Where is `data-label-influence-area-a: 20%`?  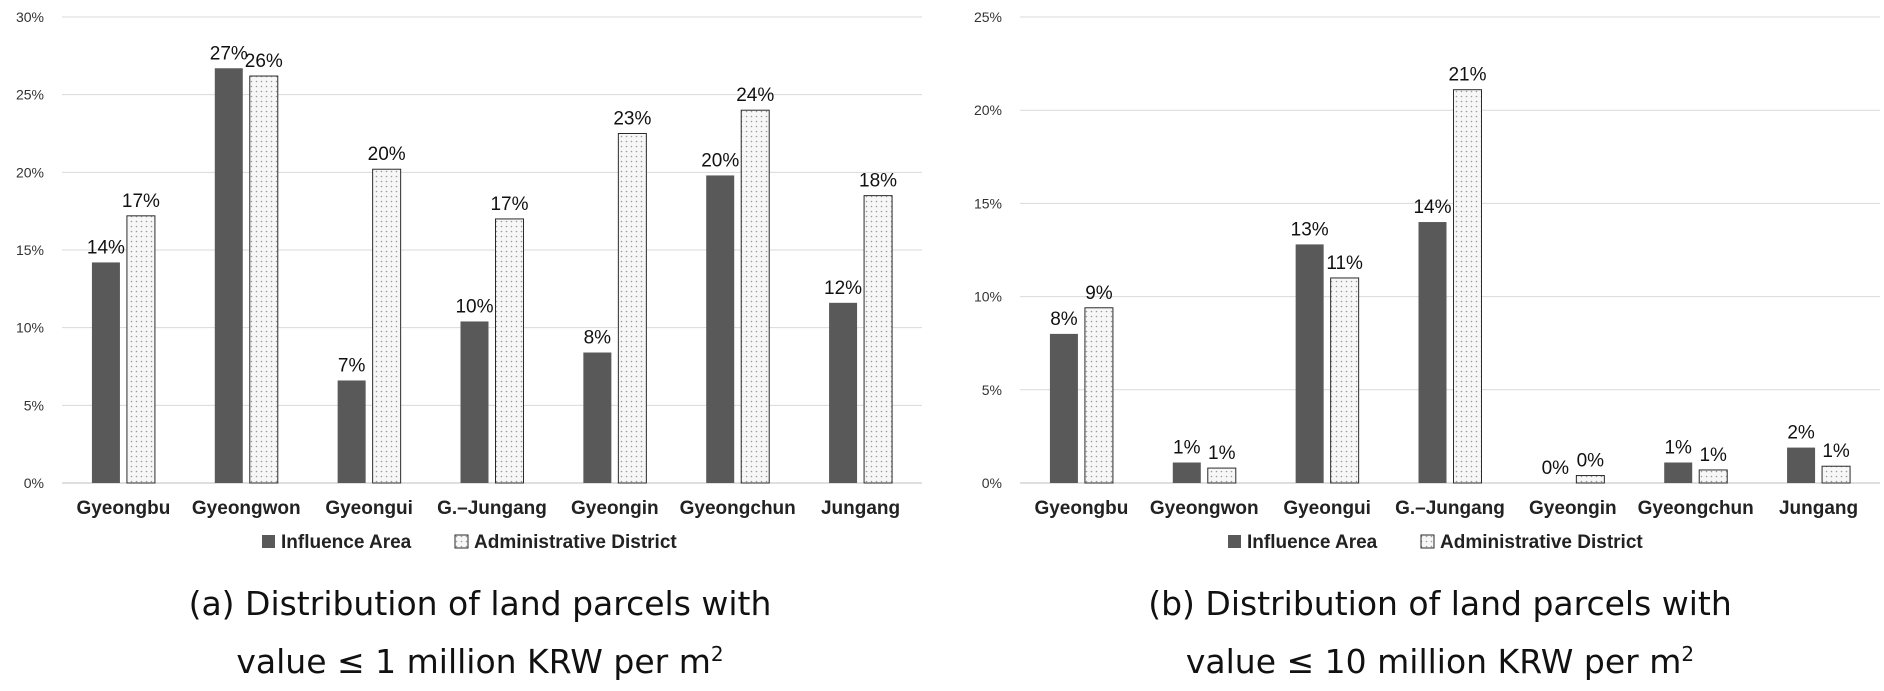 data-label-influence-area-a: 20% is located at coordinates (720, 160).